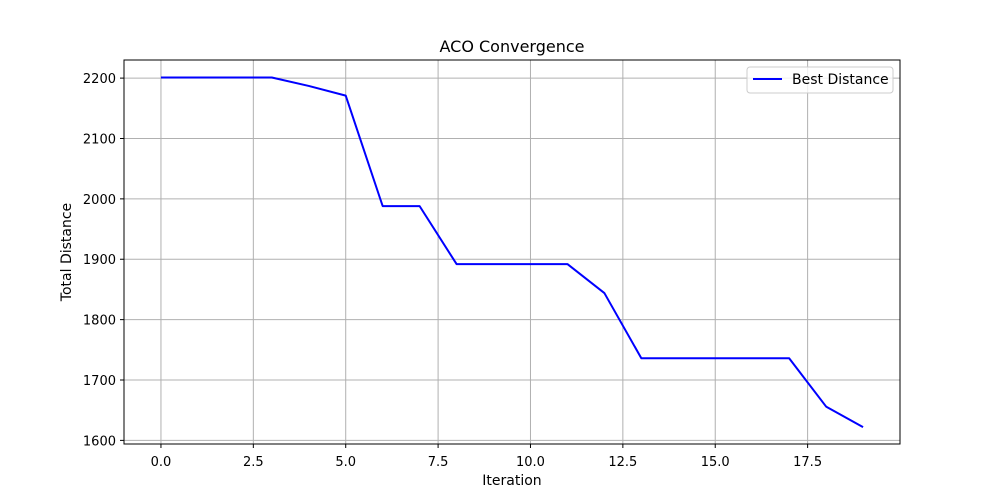 The height and width of the screenshot is (504, 1000). Describe the element at coordinates (99, 139) in the screenshot. I see `y-tick-label: 2100` at that location.